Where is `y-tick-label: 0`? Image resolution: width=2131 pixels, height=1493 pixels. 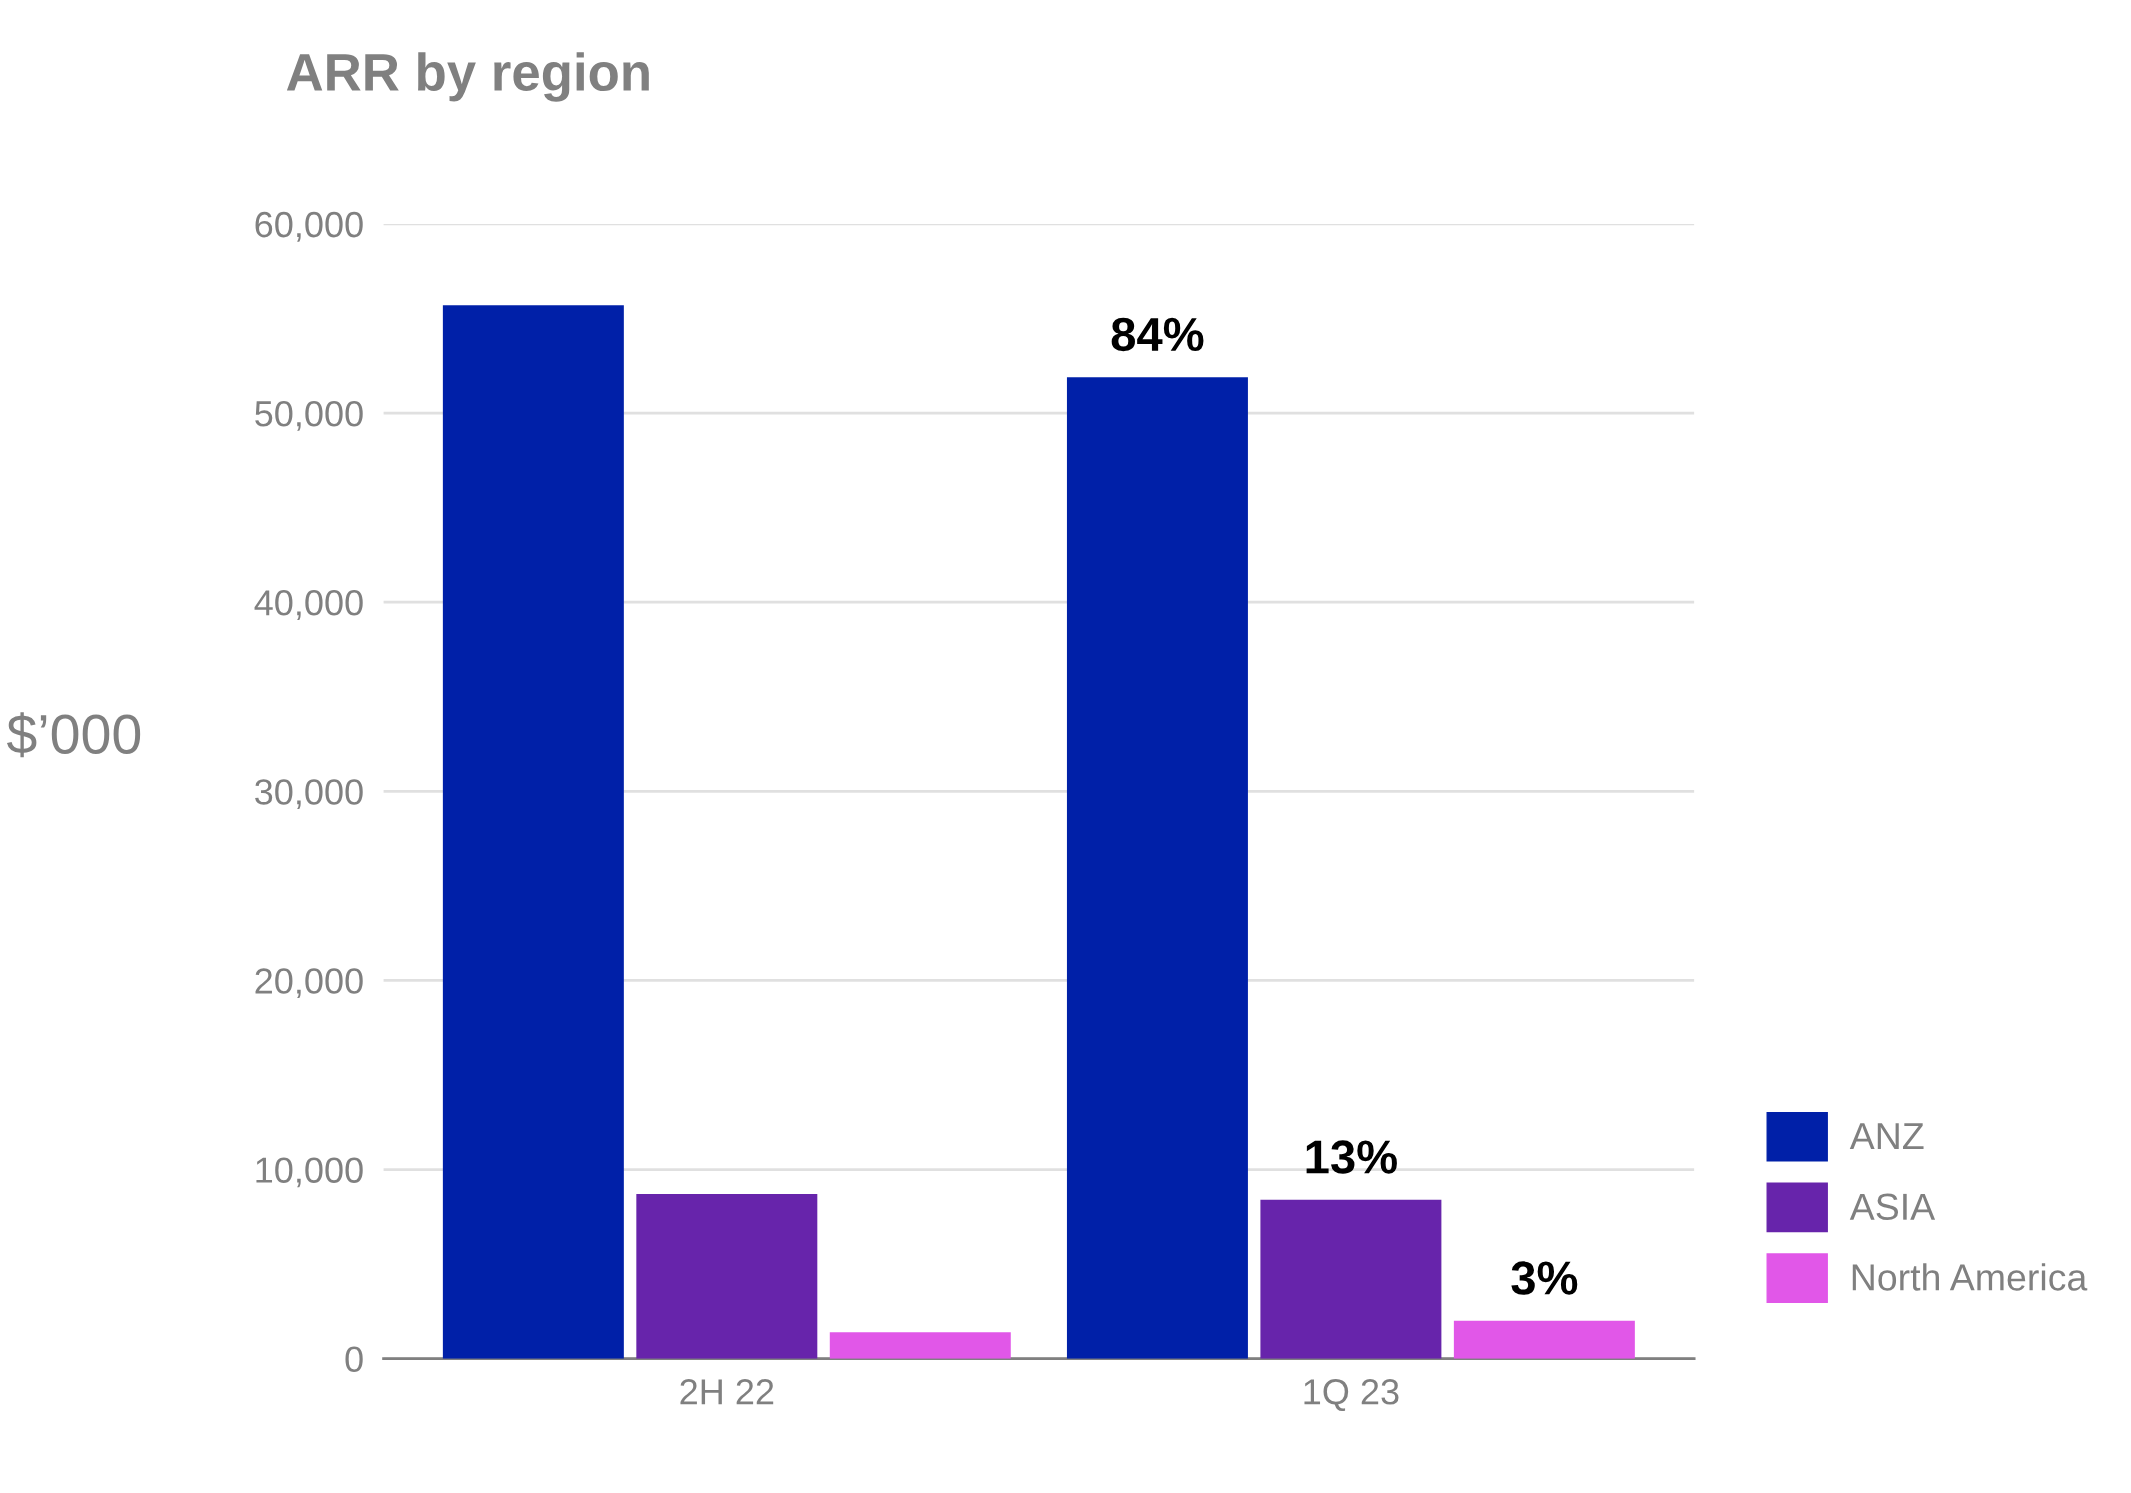
y-tick-label: 0 is located at coordinates (354, 1359).